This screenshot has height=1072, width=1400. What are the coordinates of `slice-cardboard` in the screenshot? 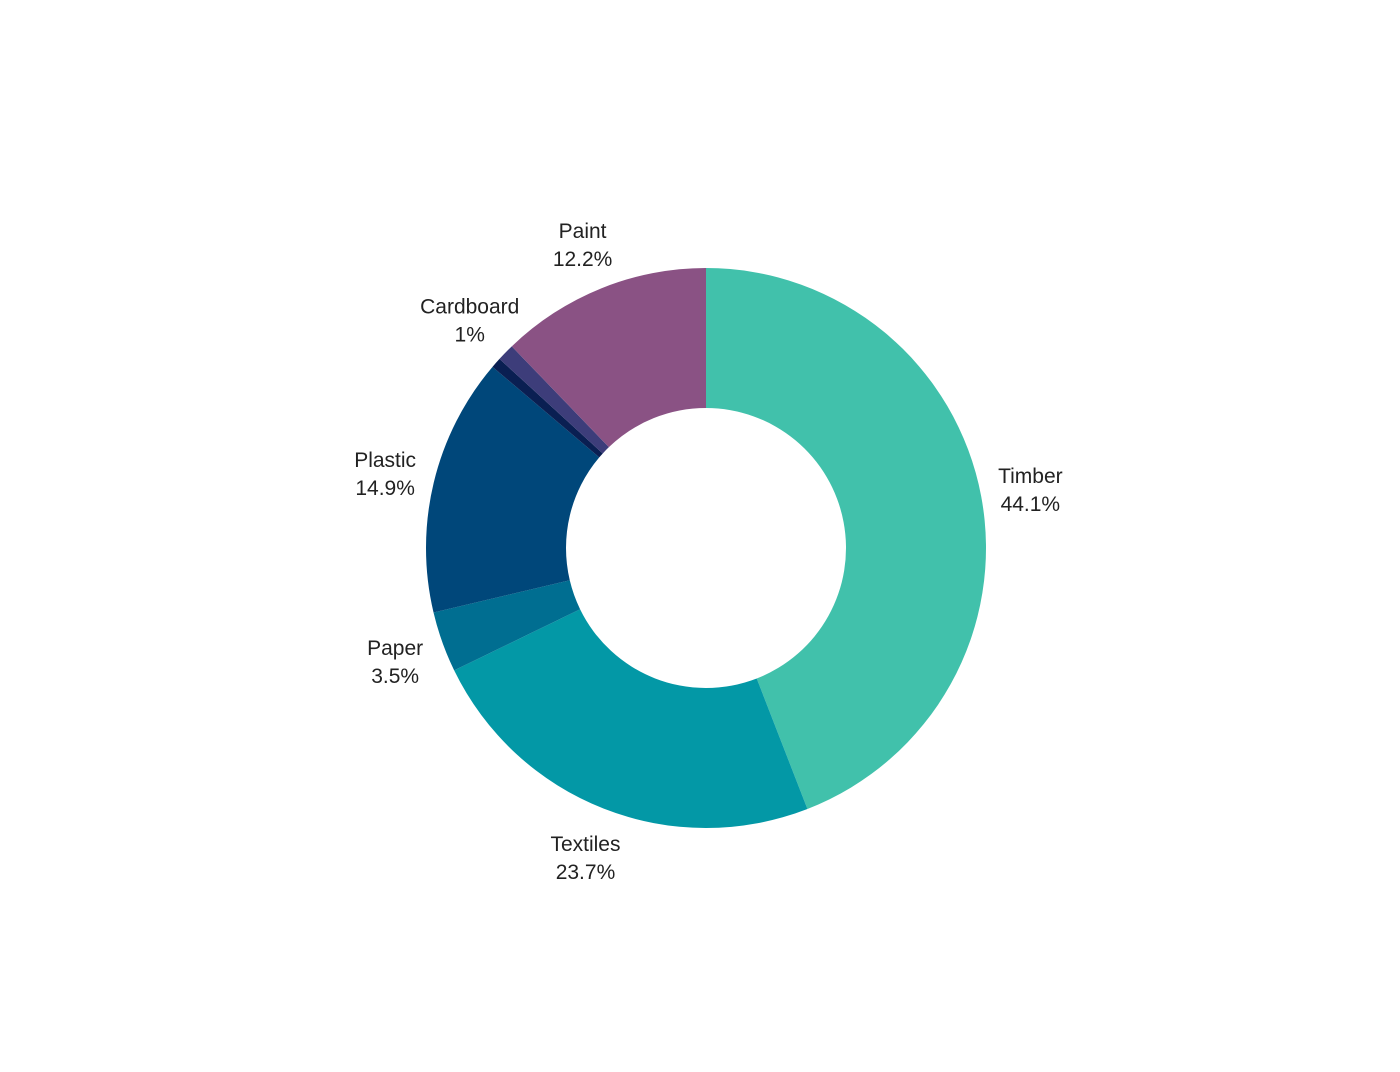 It's located at (554, 400).